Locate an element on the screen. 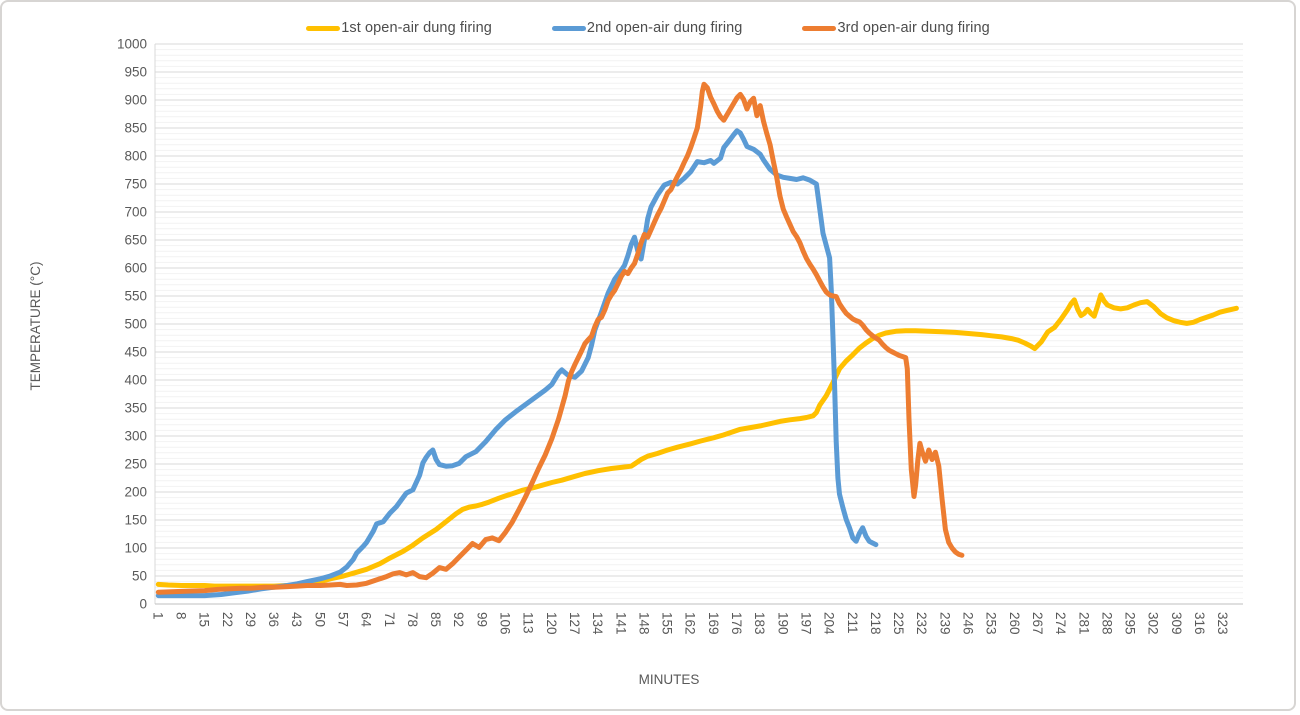 The height and width of the screenshot is (715, 1300). x-tick-label: 78 is located at coordinates (412, 619).